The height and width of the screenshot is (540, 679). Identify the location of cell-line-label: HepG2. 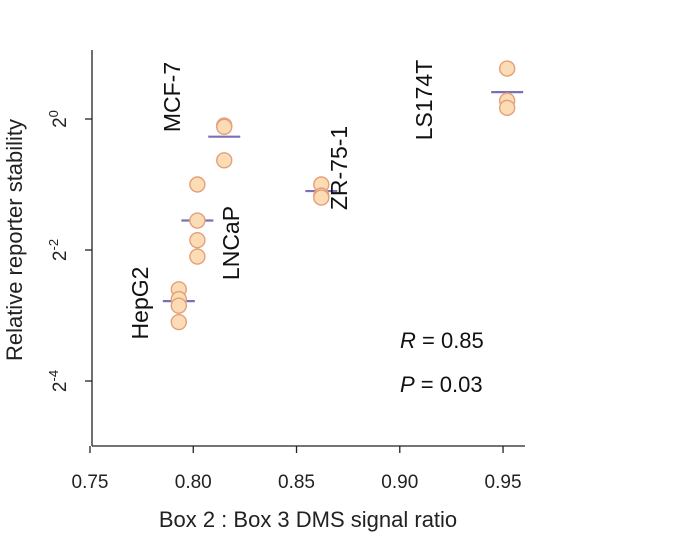
(140, 303).